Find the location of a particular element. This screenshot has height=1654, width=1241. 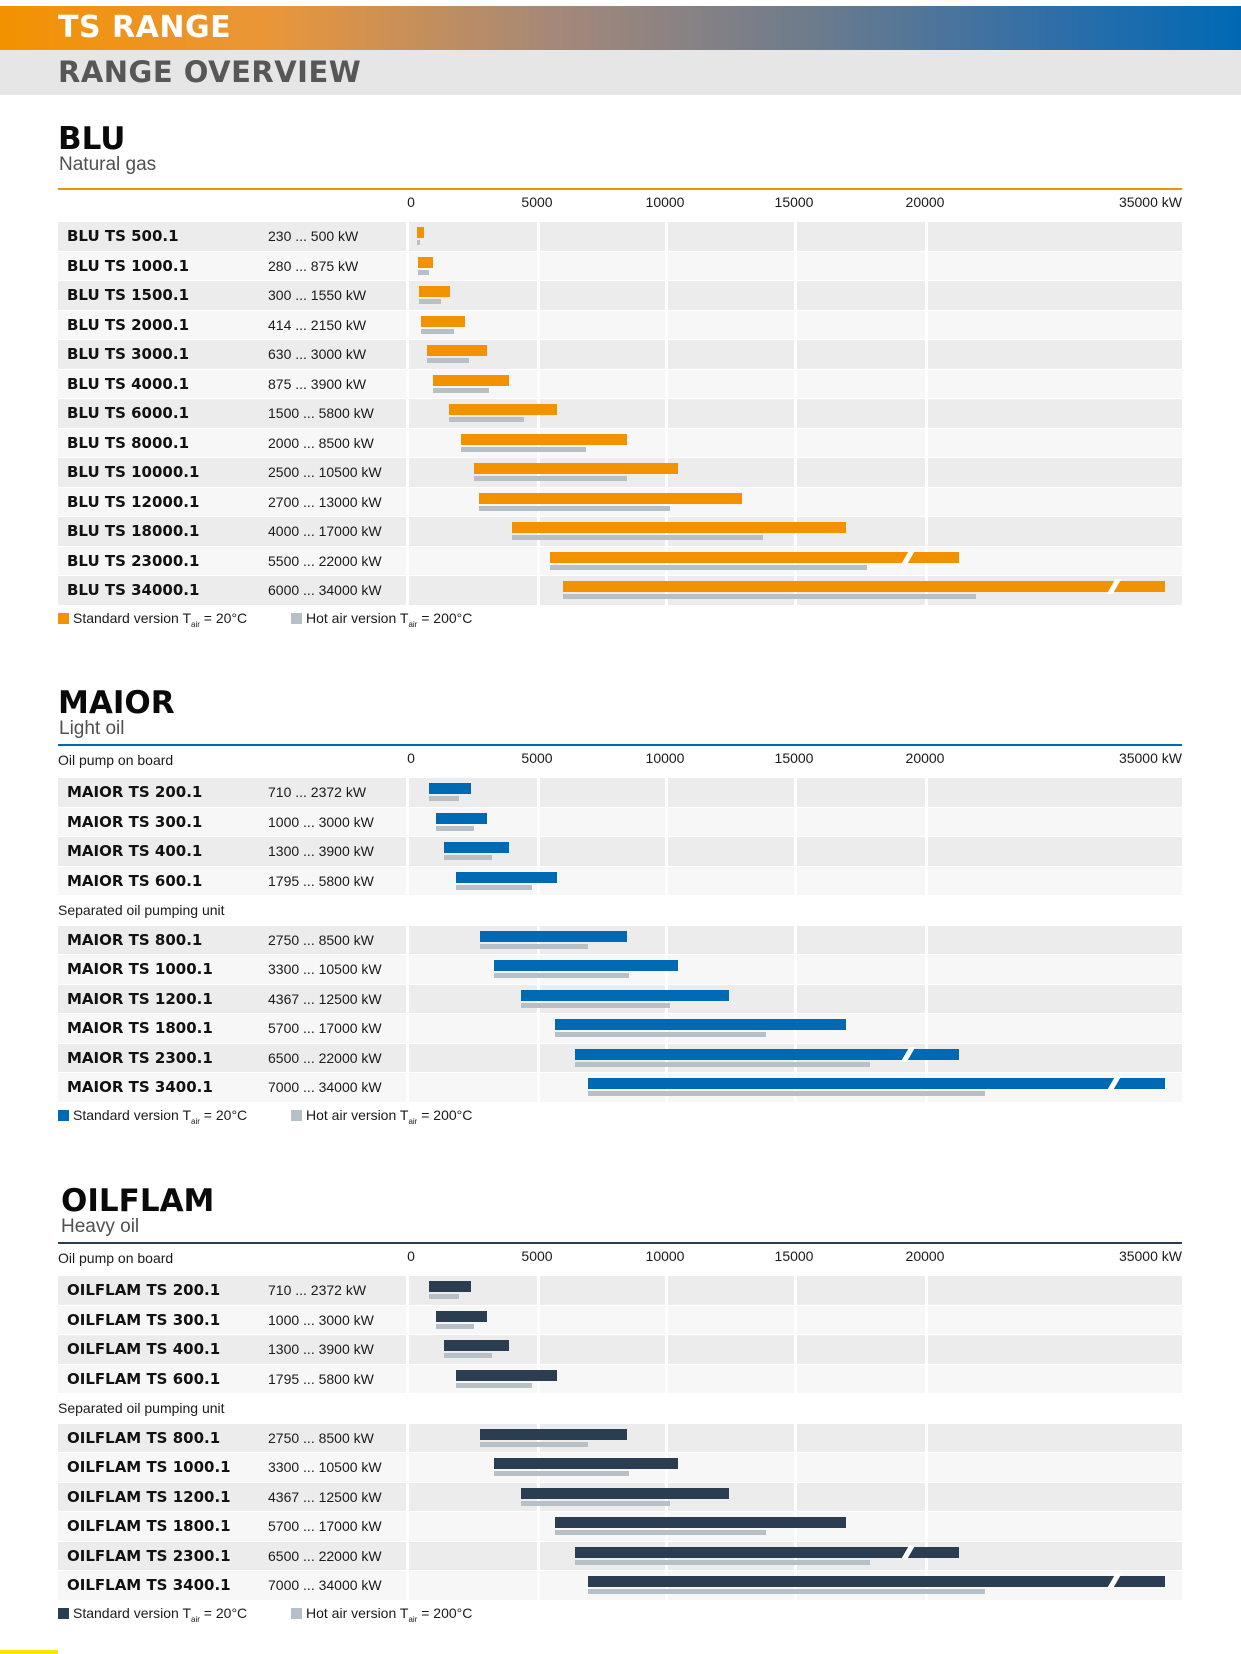

table-row: BLU TS 23000.1 5500 ... 22000 kW is located at coordinates (620, 560).